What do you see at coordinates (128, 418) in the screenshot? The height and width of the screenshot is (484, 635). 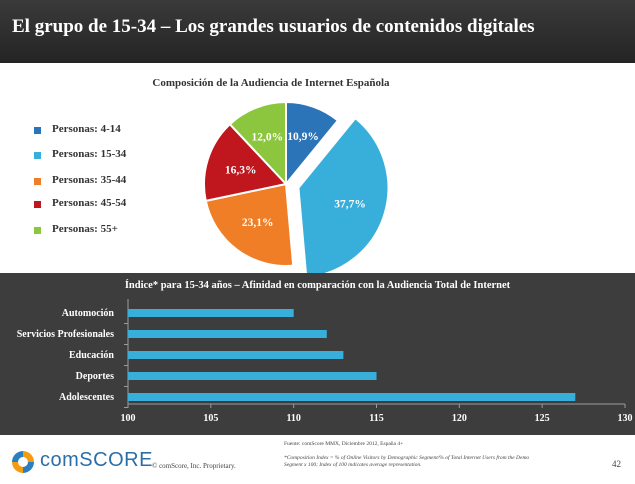 I see `x-tick-label: 100` at bounding box center [128, 418].